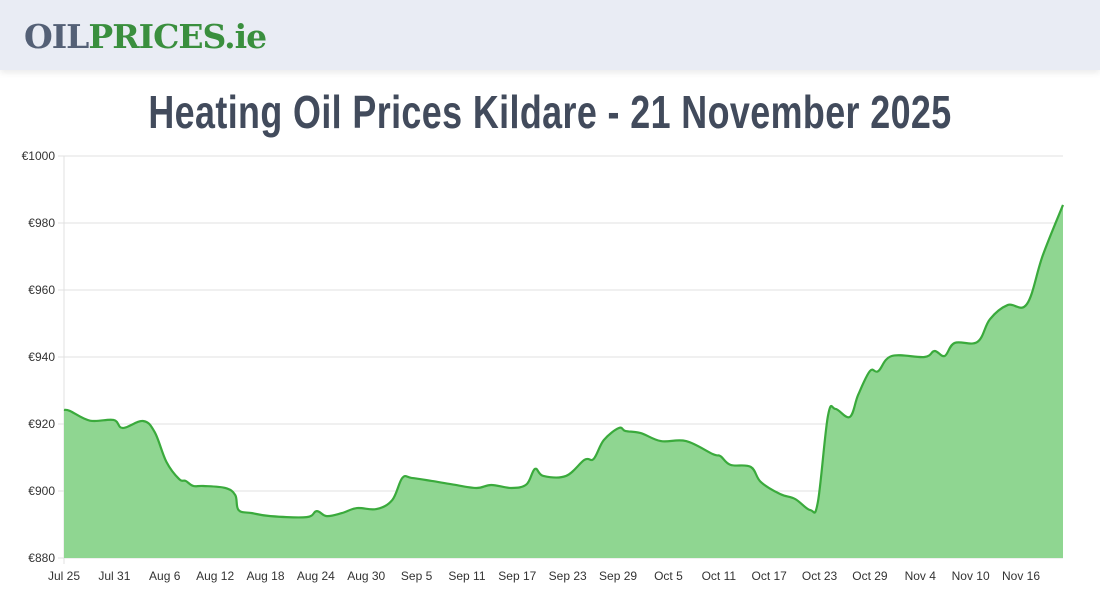 The height and width of the screenshot is (600, 1100). What do you see at coordinates (41, 558) in the screenshot?
I see `y-tick-label: €880` at bounding box center [41, 558].